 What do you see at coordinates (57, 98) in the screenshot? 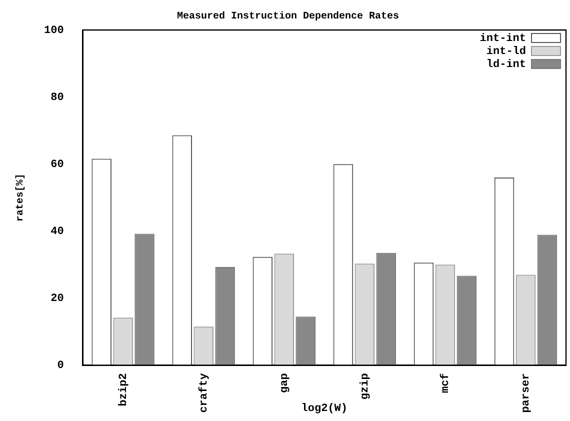
I see `y-tick-label: 80` at bounding box center [57, 98].